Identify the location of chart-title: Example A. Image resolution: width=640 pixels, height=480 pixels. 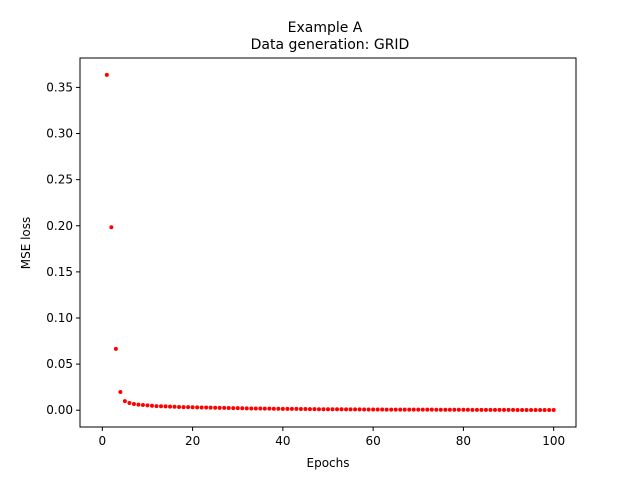
(325, 28).